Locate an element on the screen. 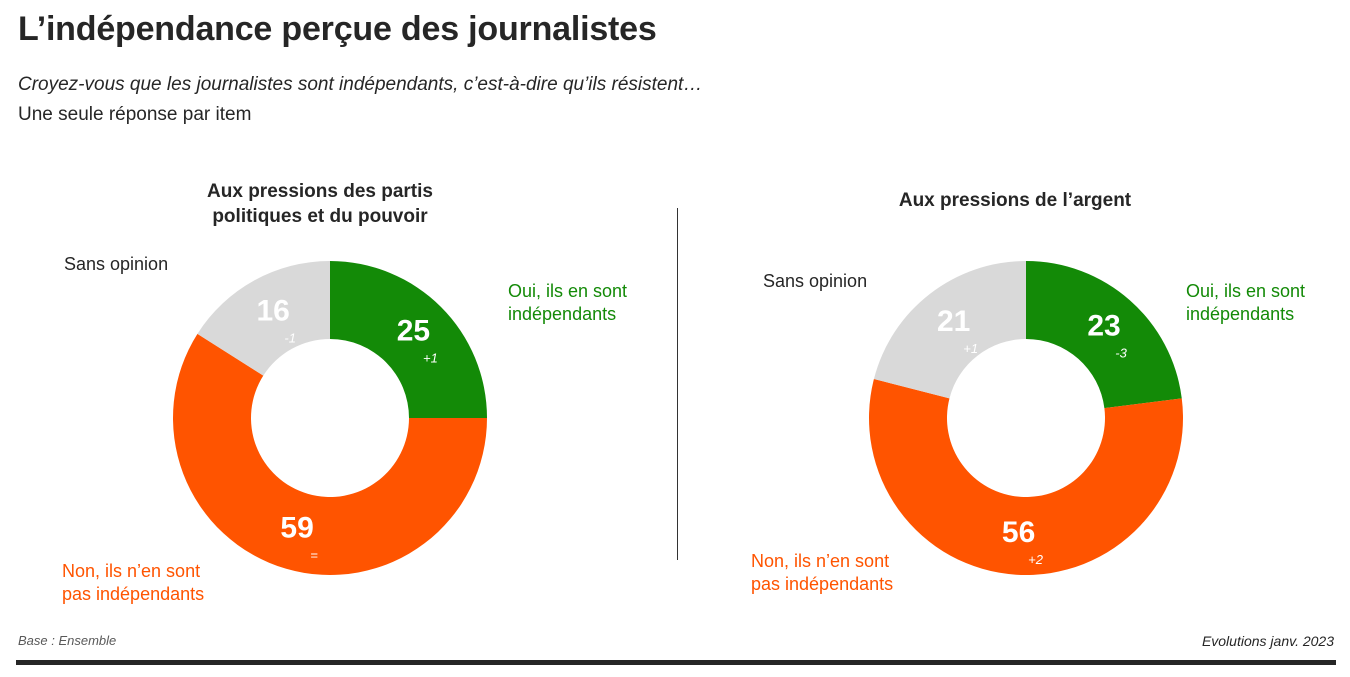 The image size is (1350, 677). chart-1-evolution-oui: +1 is located at coordinates (430, 358).